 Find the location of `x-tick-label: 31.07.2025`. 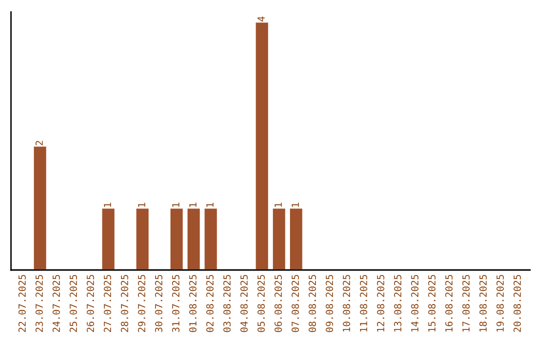

x-tick-label: 31.07.2025 is located at coordinates (176, 303).